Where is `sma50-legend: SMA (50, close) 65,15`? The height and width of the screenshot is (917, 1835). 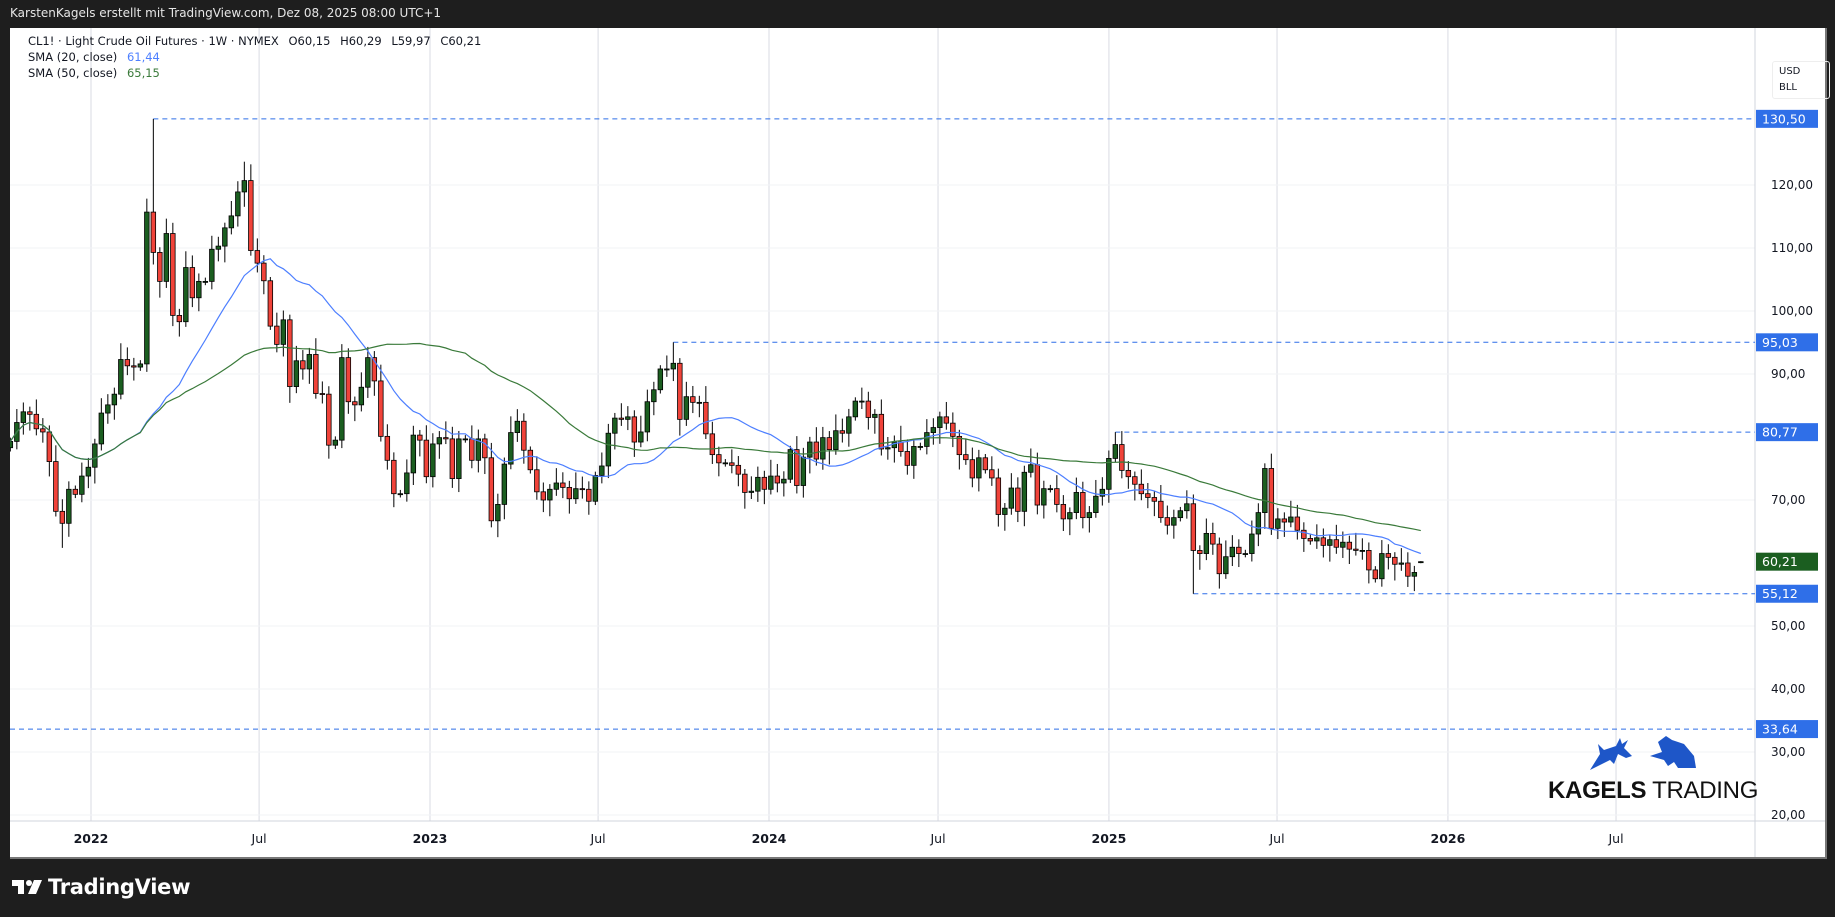
sma50-legend: SMA (50, close) 65,15 is located at coordinates (97, 73).